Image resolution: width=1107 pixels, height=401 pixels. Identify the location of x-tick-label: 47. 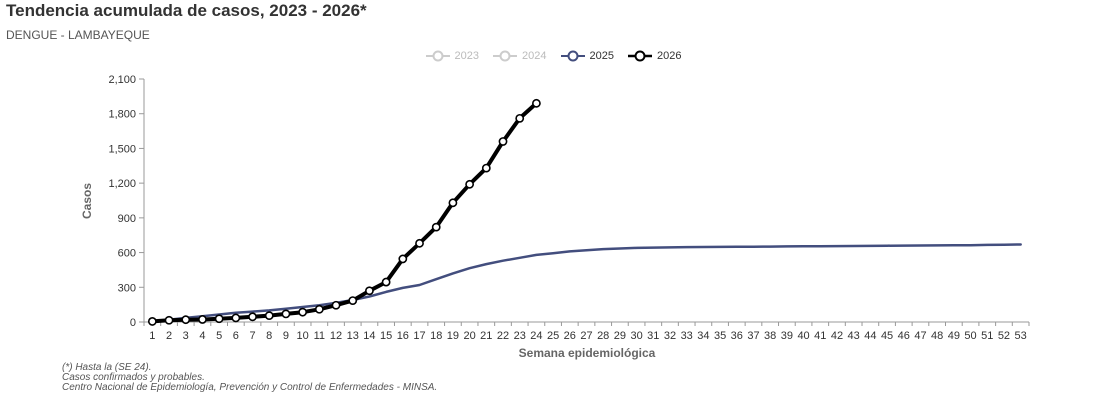
(920, 336).